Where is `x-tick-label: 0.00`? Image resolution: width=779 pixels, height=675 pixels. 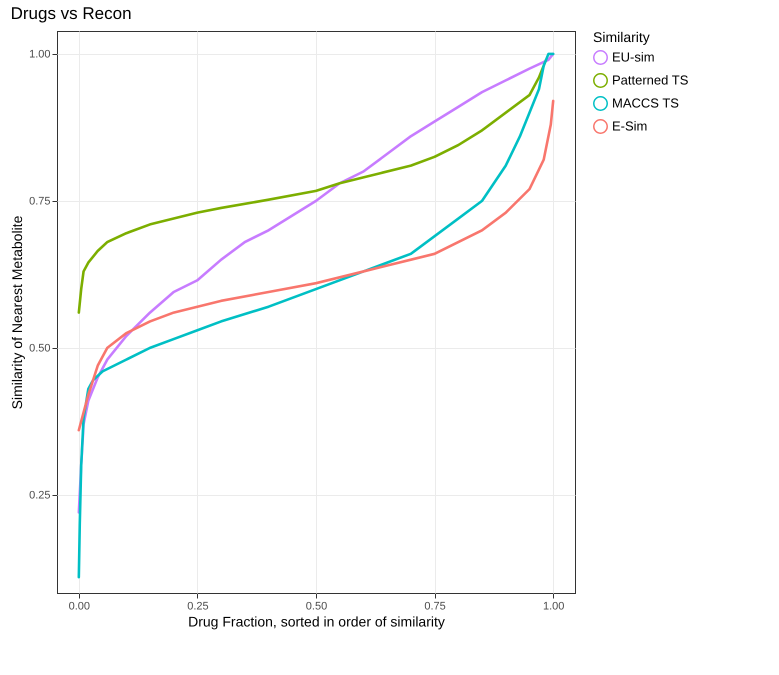 x-tick-label: 0.00 is located at coordinates (79, 606).